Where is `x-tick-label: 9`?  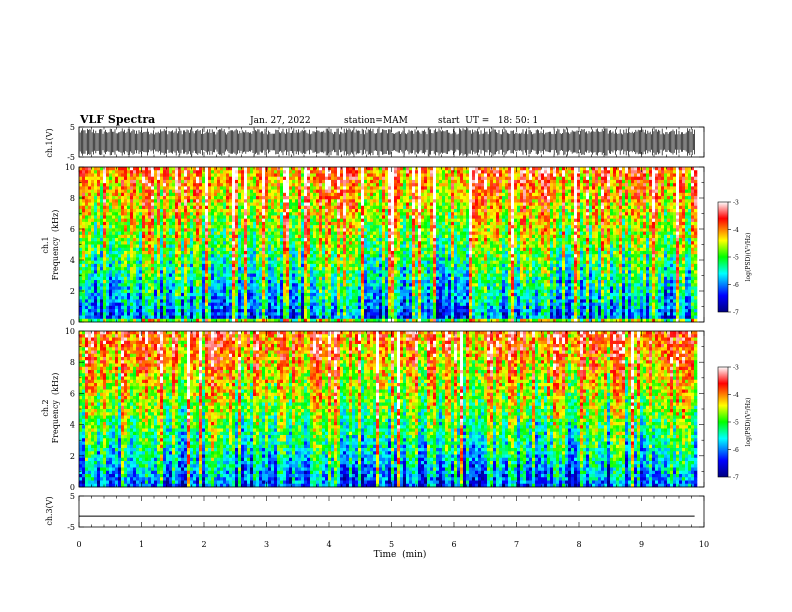 x-tick-label: 9 is located at coordinates (641, 544).